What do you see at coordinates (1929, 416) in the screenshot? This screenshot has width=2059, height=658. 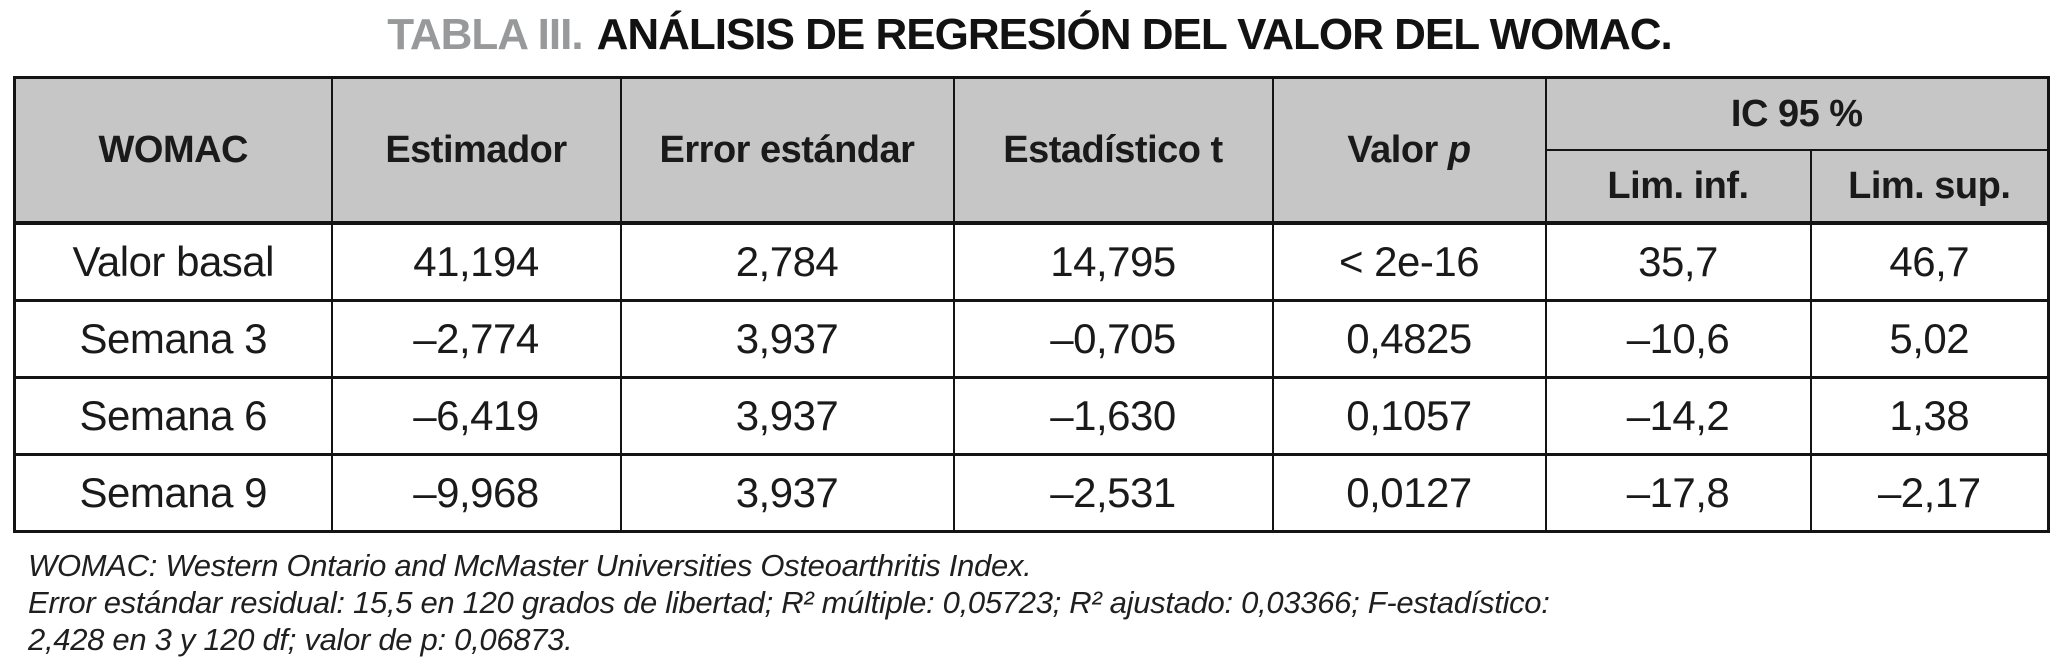 I see `table-cell: 1,38` at bounding box center [1929, 416].